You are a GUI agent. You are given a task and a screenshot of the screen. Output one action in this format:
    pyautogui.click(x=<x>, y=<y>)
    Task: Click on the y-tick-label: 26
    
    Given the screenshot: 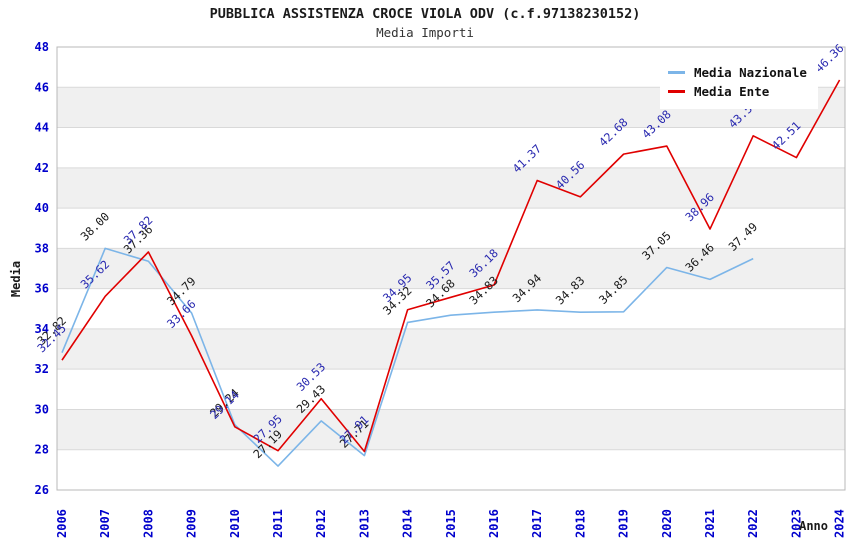 What is the action you would take?
    pyautogui.click(x=42, y=490)
    